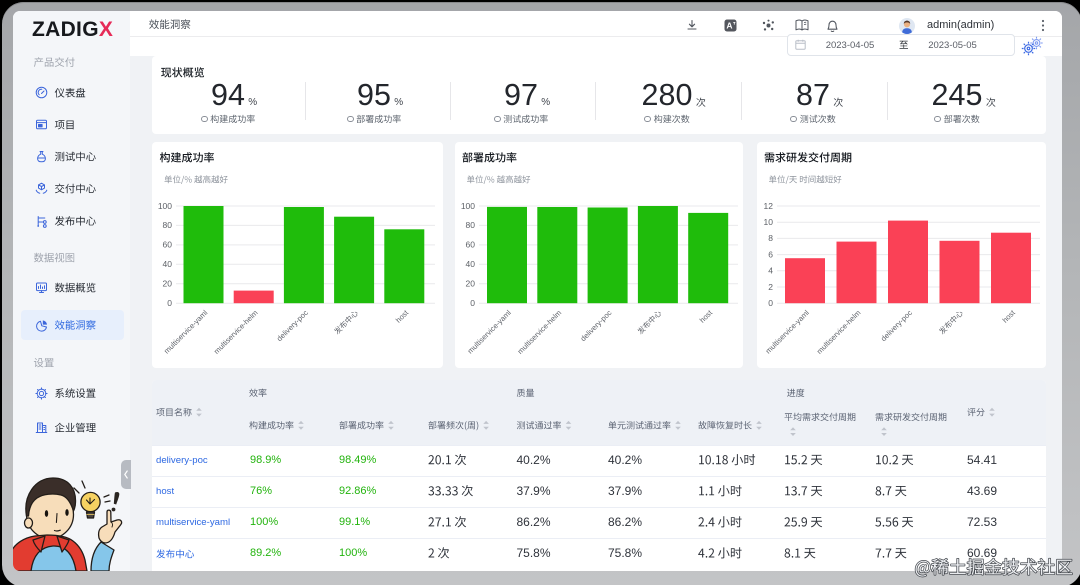 The width and height of the screenshot is (1080, 585). Describe the element at coordinates (768, 206) in the screenshot. I see `svg-text: 12` at that location.